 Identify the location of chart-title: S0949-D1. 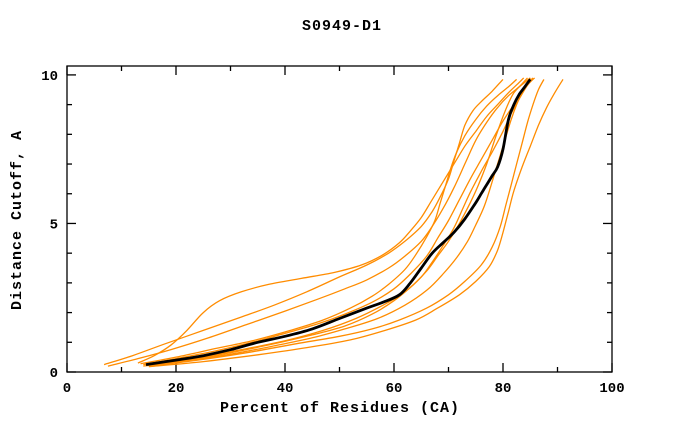
(342, 26).